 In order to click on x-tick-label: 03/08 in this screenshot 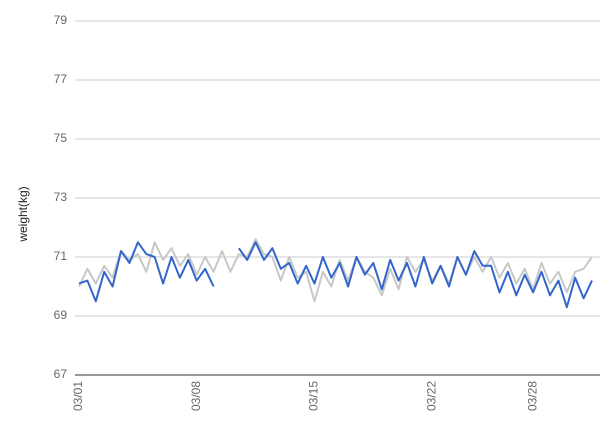, I will do `click(196, 396)`.